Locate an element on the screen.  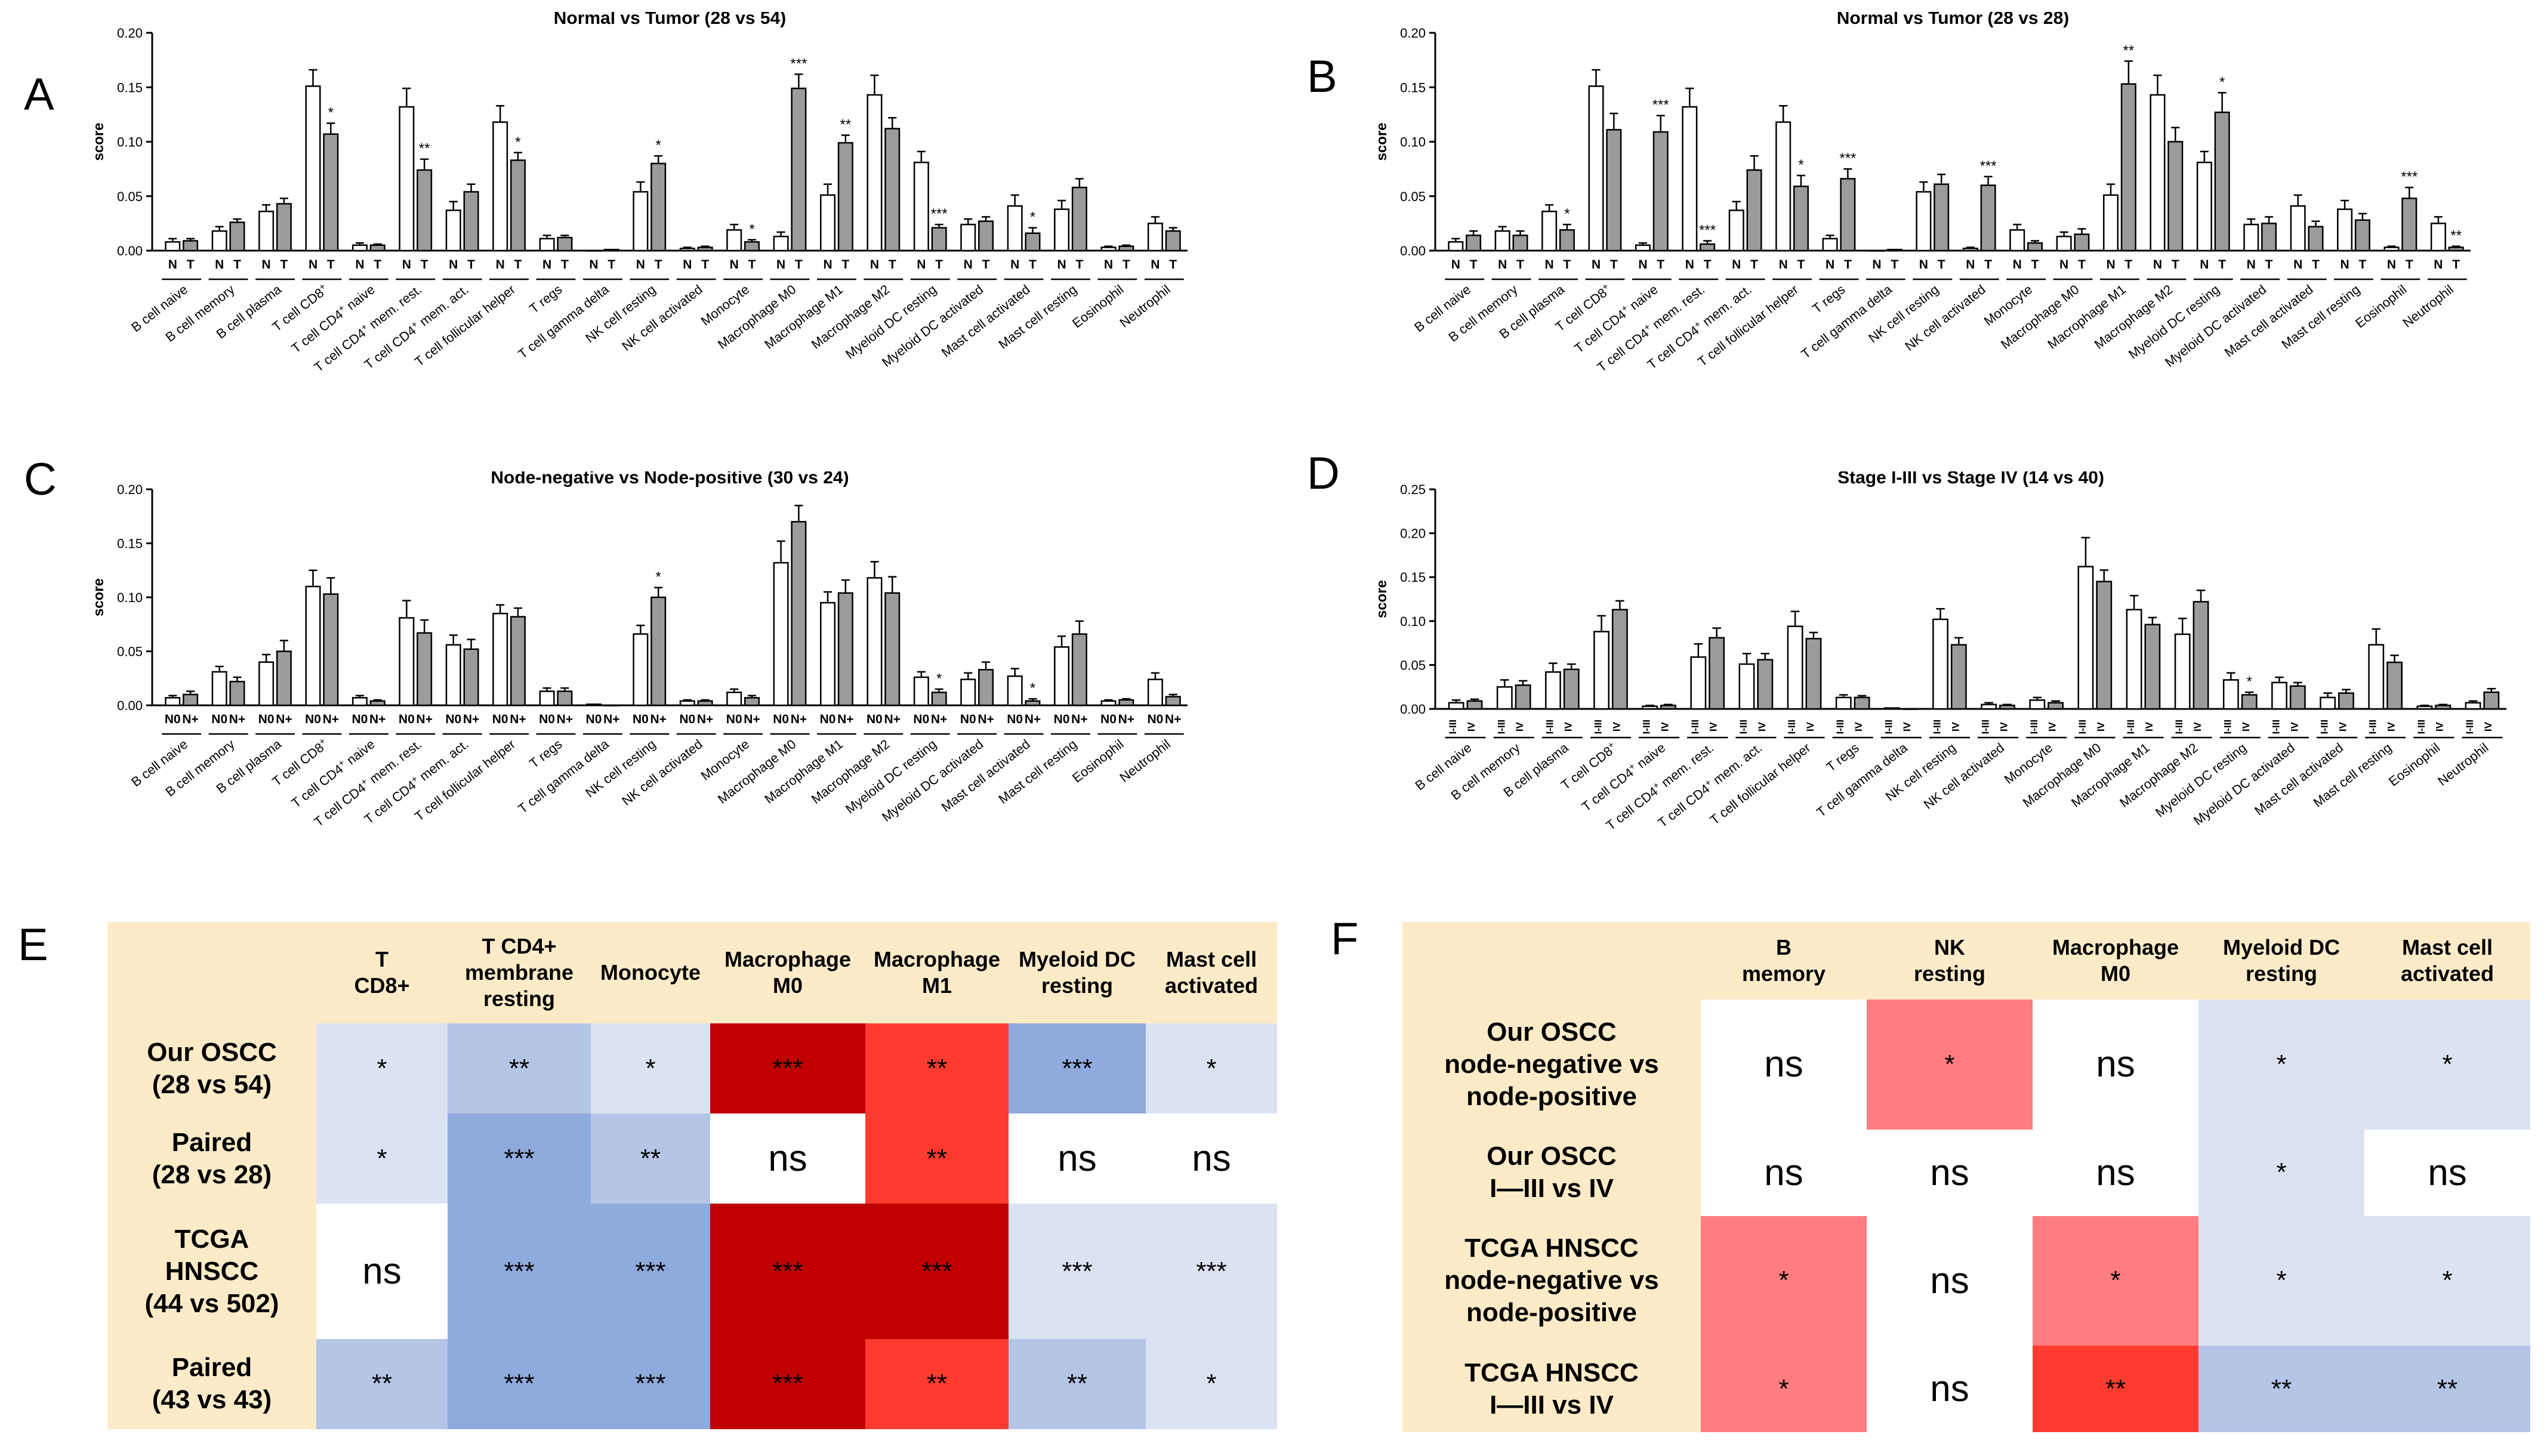
group-label-b-t-cell-cd8-n: N is located at coordinates (1596, 265).